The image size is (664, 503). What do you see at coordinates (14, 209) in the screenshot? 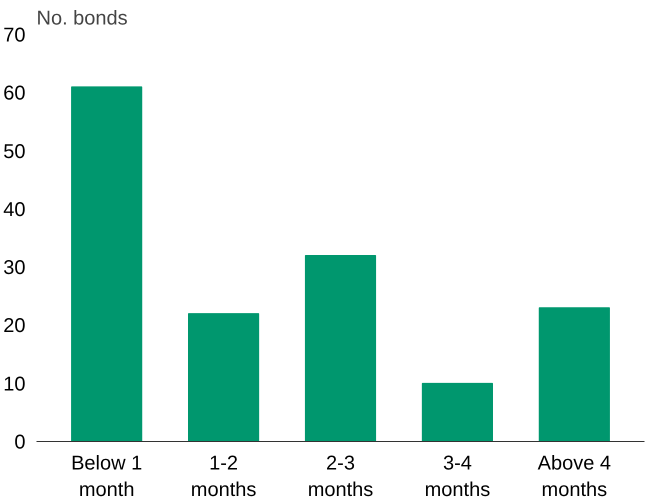
I see `y-tick-label: 40` at bounding box center [14, 209].